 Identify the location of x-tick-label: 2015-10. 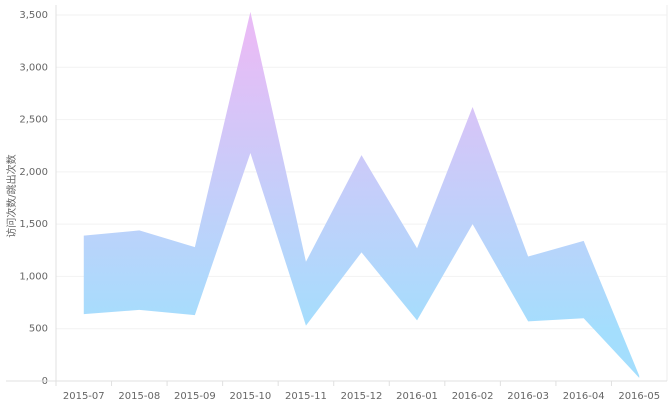
(251, 396).